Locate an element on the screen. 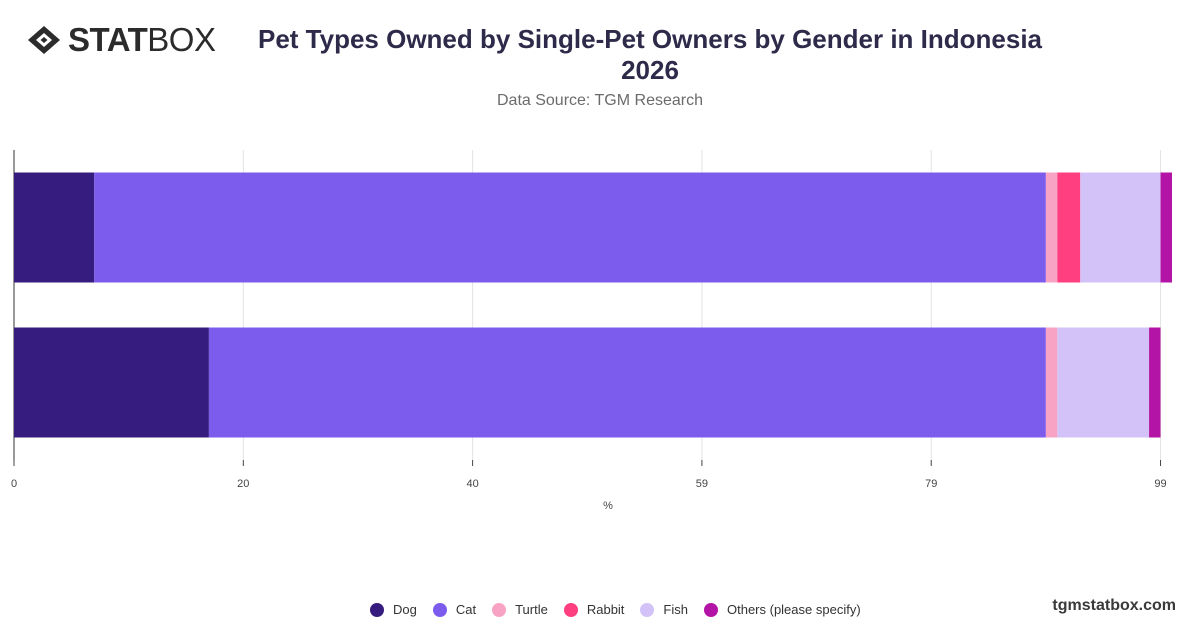  statbox-logo: STATBOX is located at coordinates (121, 39).